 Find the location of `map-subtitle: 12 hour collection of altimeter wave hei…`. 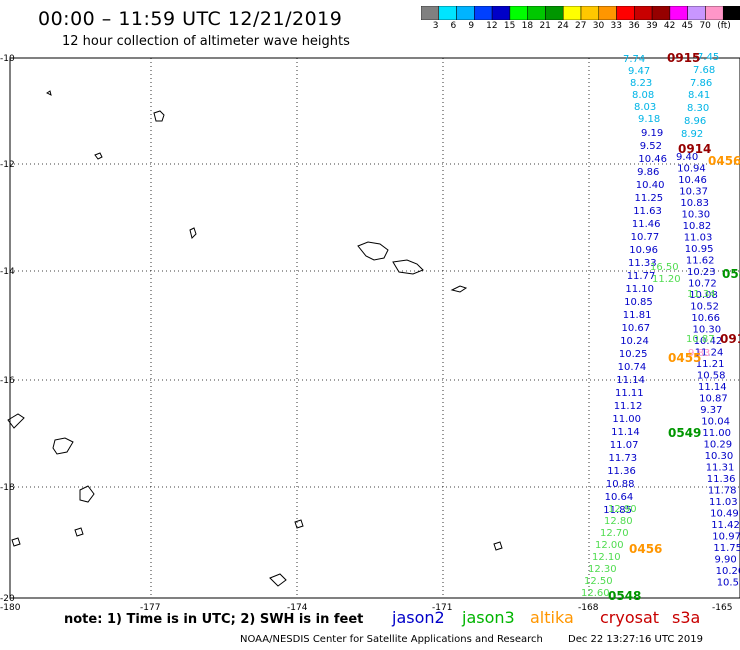

map-subtitle: 12 hour collection of altimeter wave hei… is located at coordinates (206, 41).